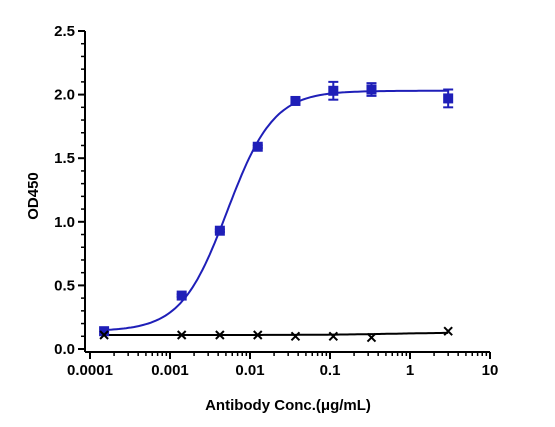  I want to click on x-tick-label: 10, so click(490, 370).